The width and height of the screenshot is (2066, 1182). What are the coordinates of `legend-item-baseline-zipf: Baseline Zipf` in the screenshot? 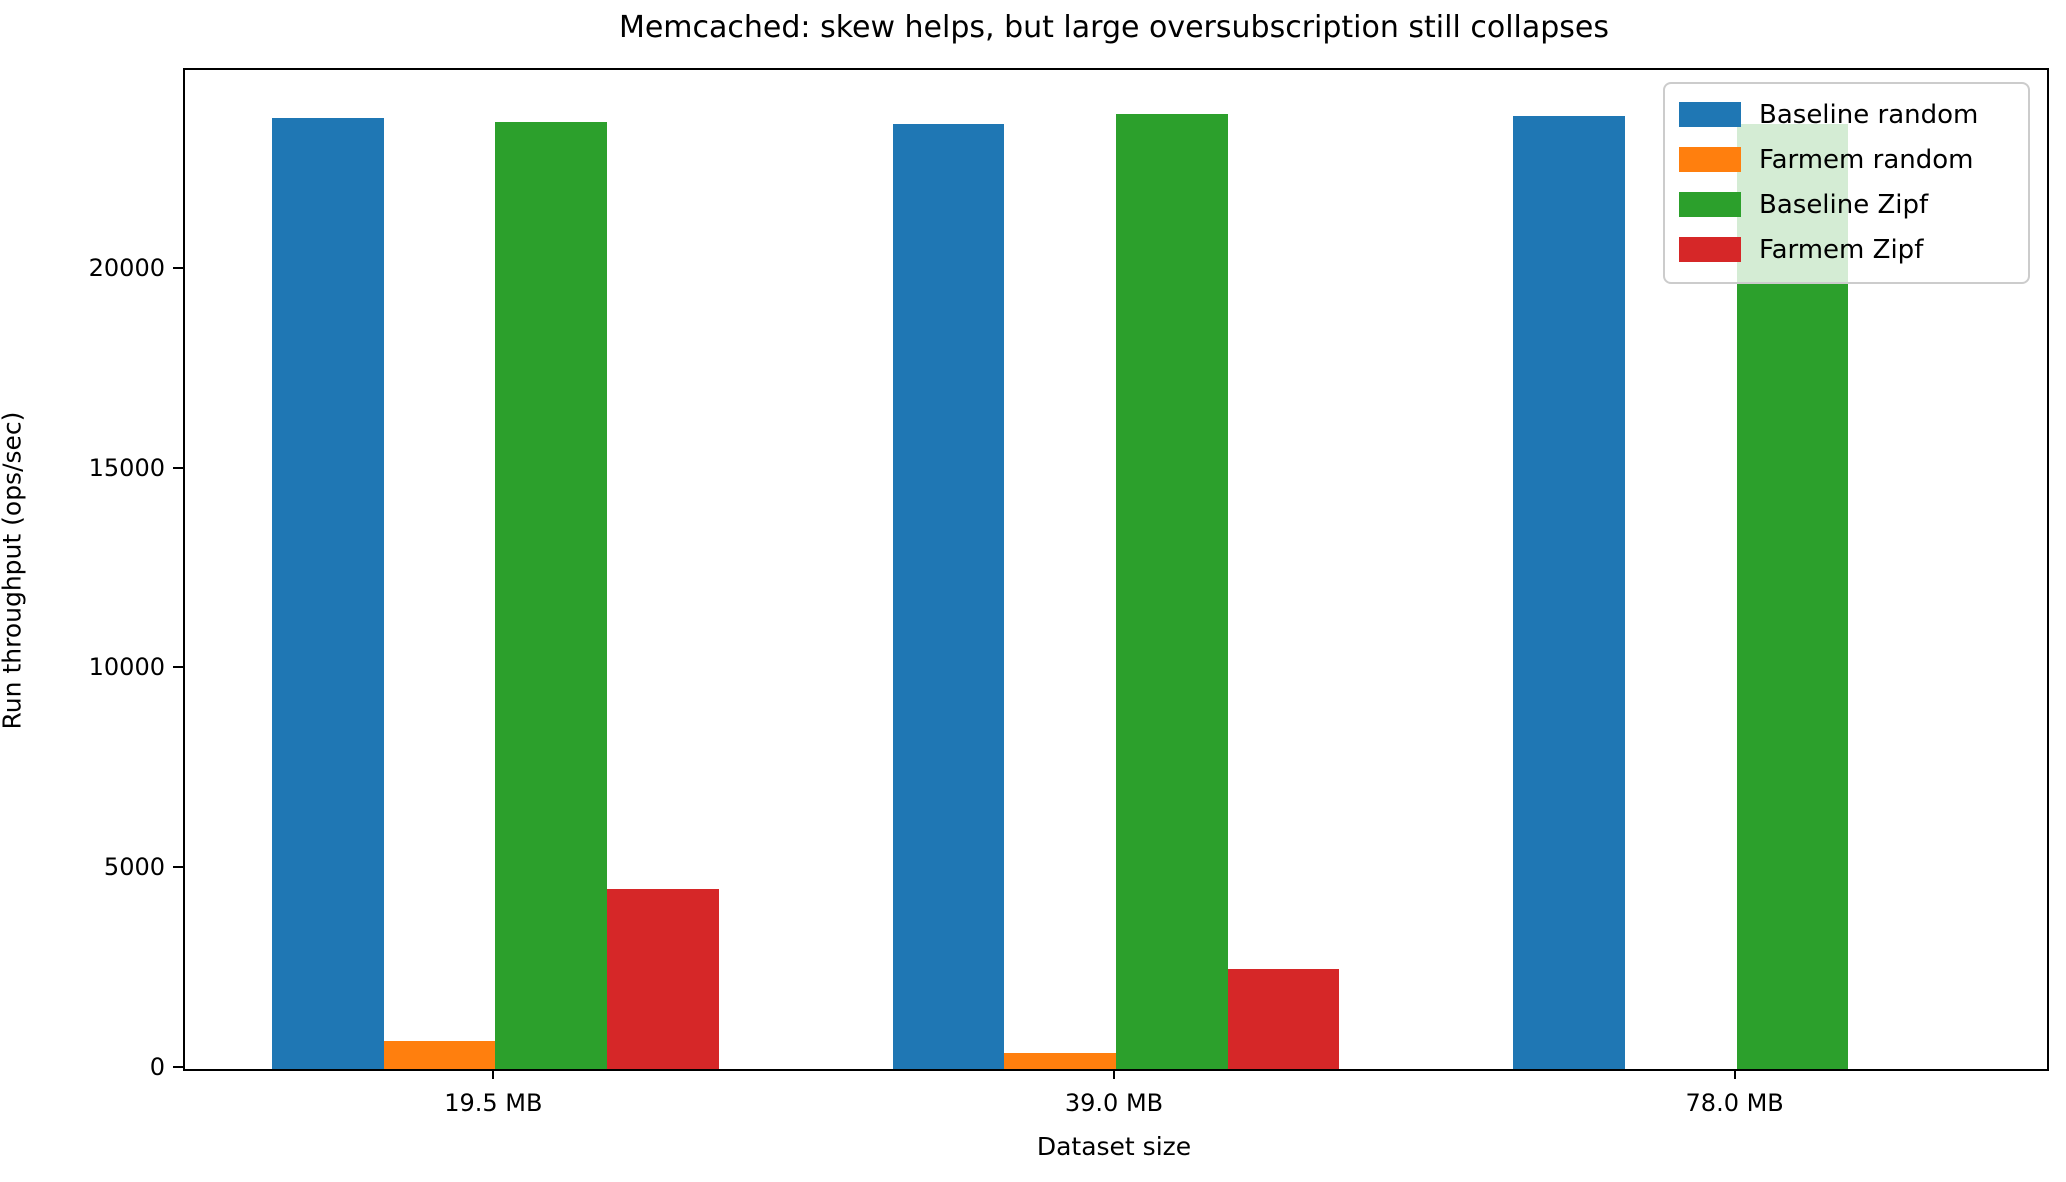 It's located at (1846, 204).